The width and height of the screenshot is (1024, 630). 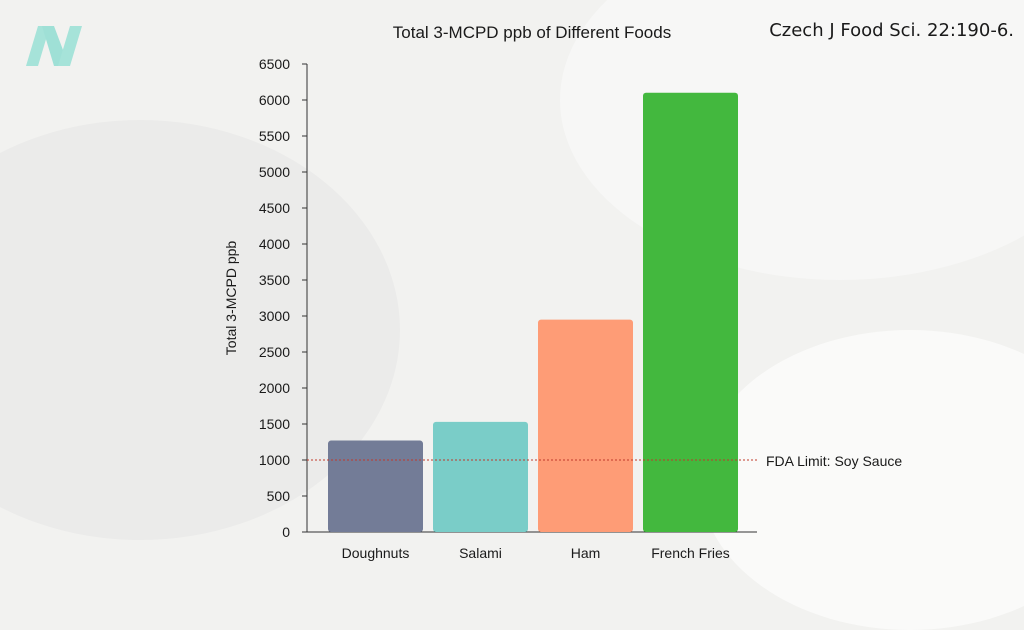 I want to click on y-tick-label: 500, so click(x=279, y=496).